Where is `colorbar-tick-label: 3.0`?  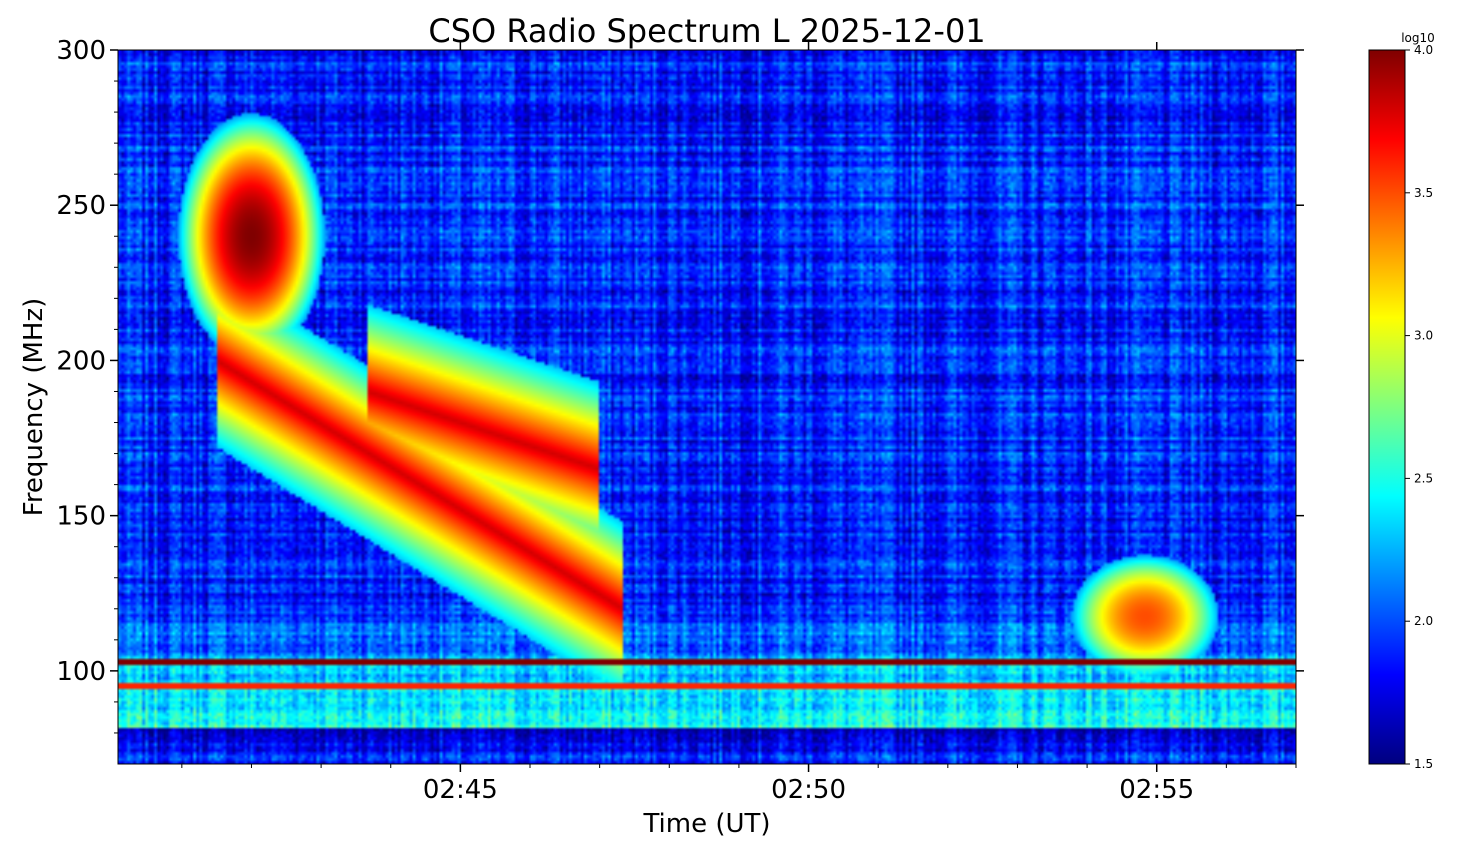 colorbar-tick-label: 3.0 is located at coordinates (1423, 336).